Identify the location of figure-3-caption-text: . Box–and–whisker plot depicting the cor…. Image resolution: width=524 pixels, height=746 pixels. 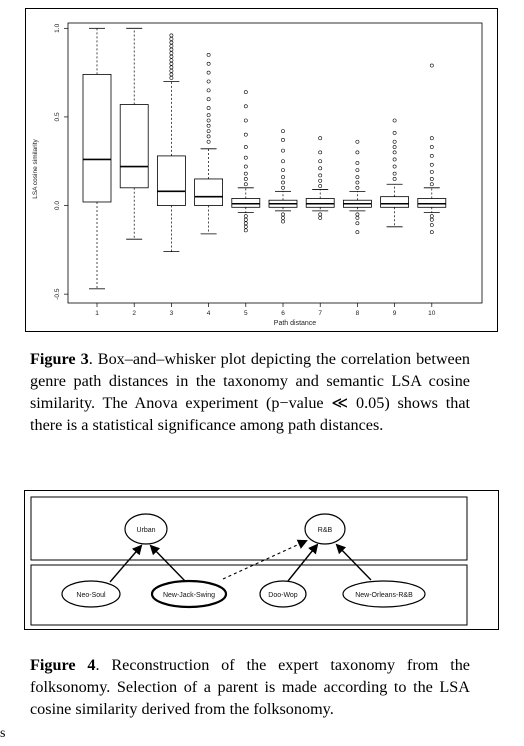
(250, 392).